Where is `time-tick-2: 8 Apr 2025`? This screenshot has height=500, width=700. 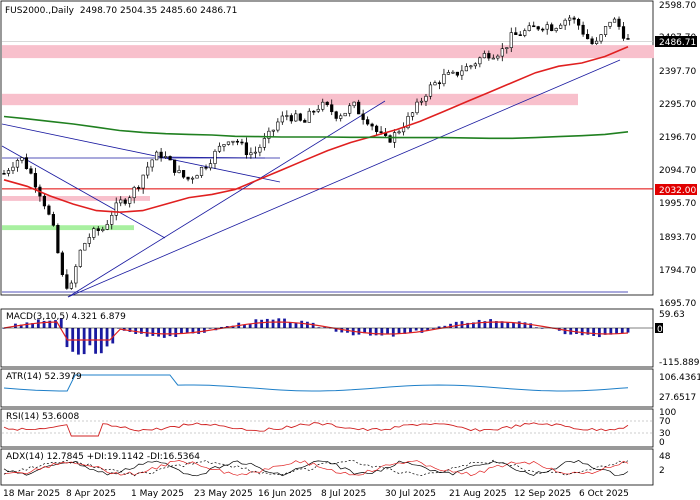 time-tick-2: 8 Apr 2025 is located at coordinates (91, 494).